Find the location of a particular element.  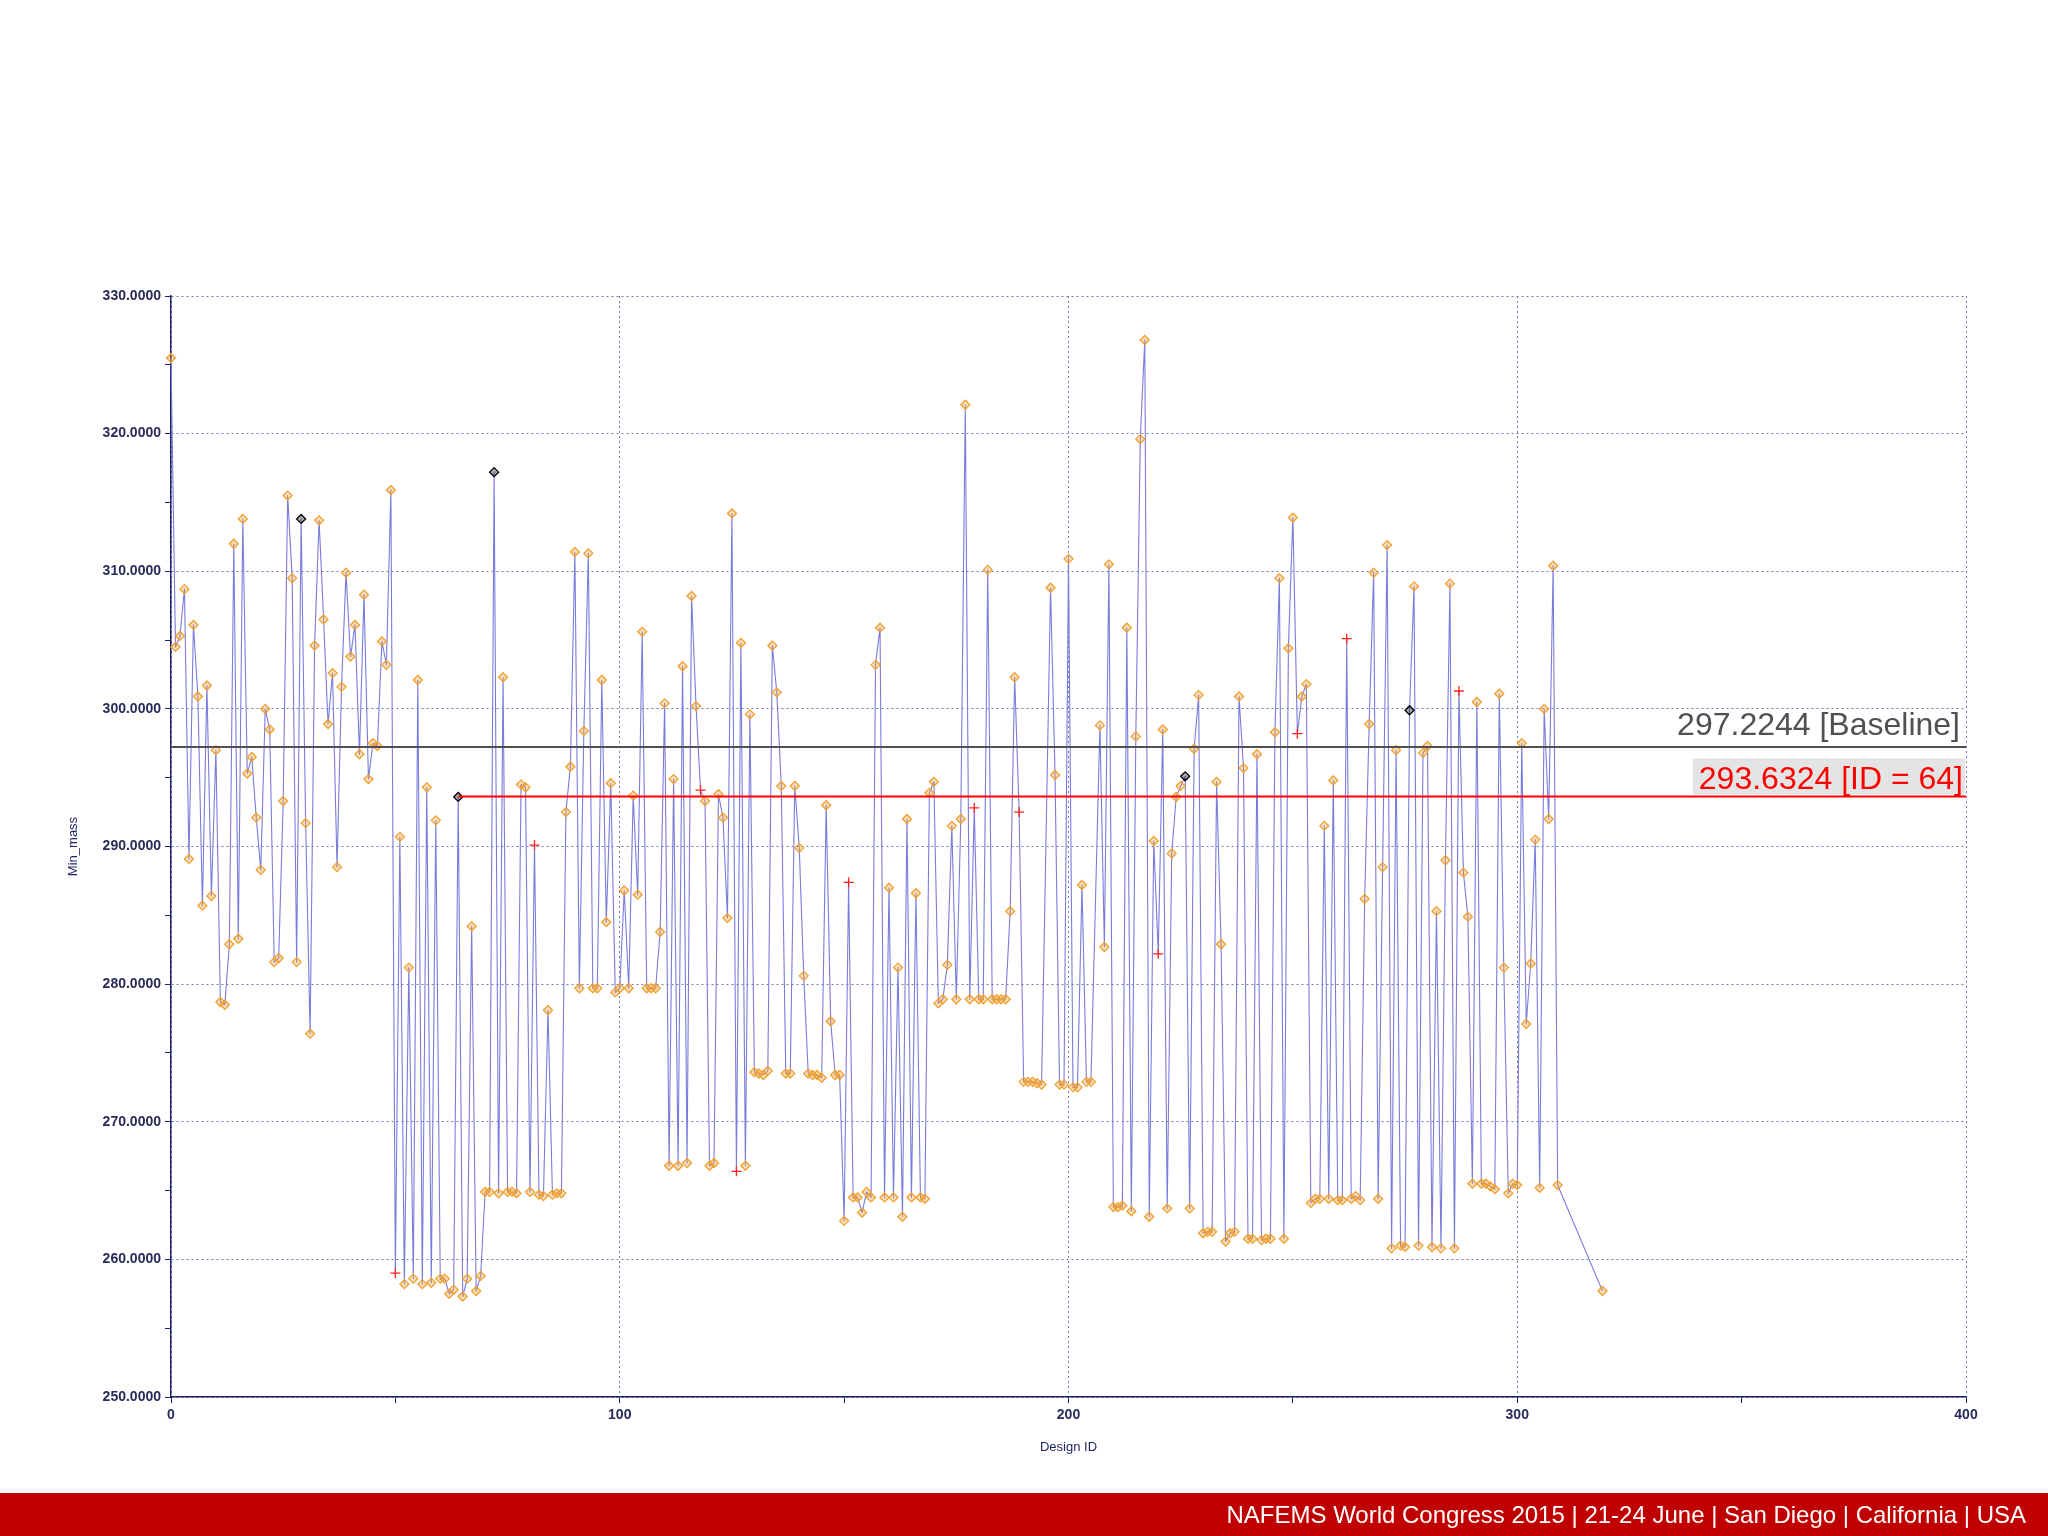

y-tick-label: 330.0000 is located at coordinates (132, 294).